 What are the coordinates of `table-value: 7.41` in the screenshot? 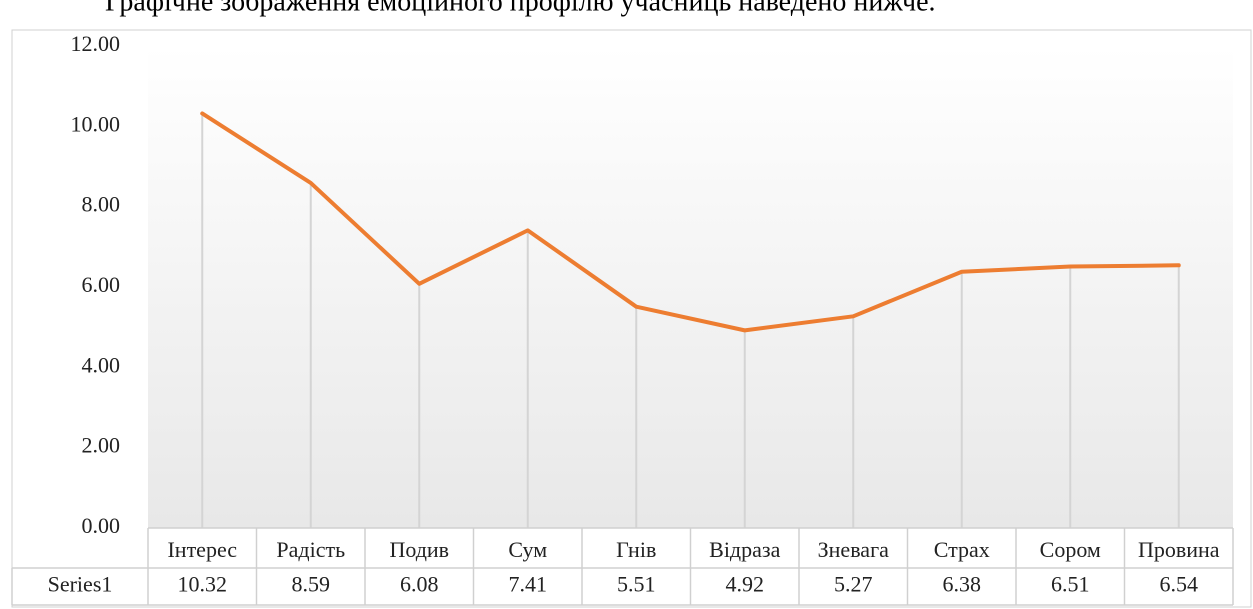 It's located at (528, 584).